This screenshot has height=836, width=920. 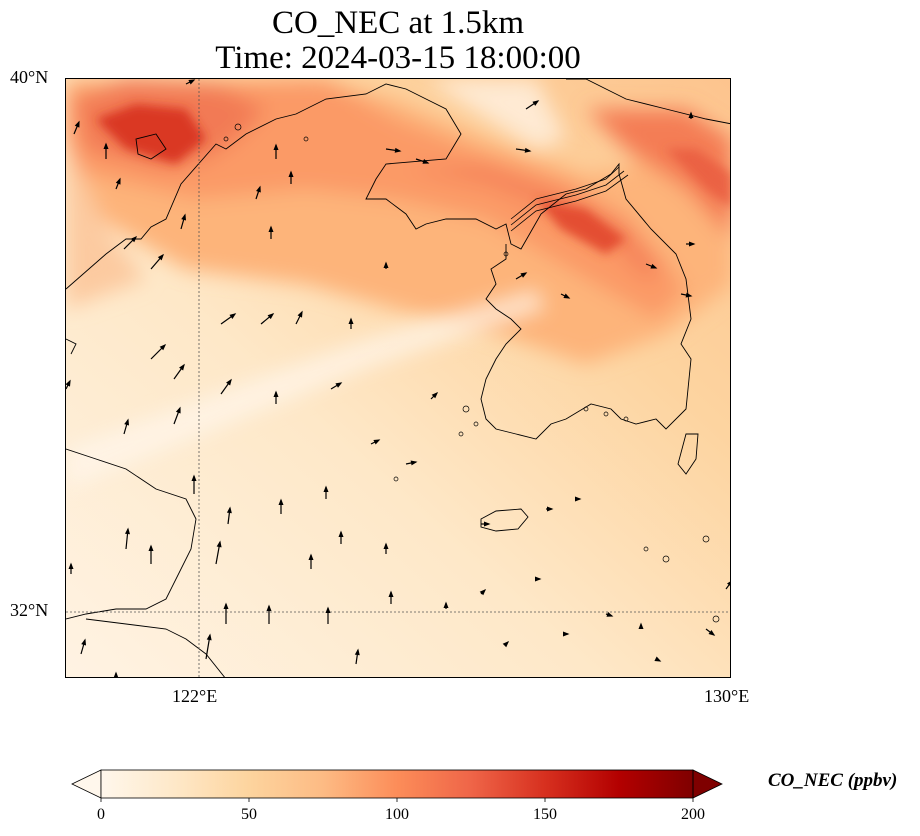 What do you see at coordinates (397, 814) in the screenshot?
I see `colorbar-tick-100: 100` at bounding box center [397, 814].